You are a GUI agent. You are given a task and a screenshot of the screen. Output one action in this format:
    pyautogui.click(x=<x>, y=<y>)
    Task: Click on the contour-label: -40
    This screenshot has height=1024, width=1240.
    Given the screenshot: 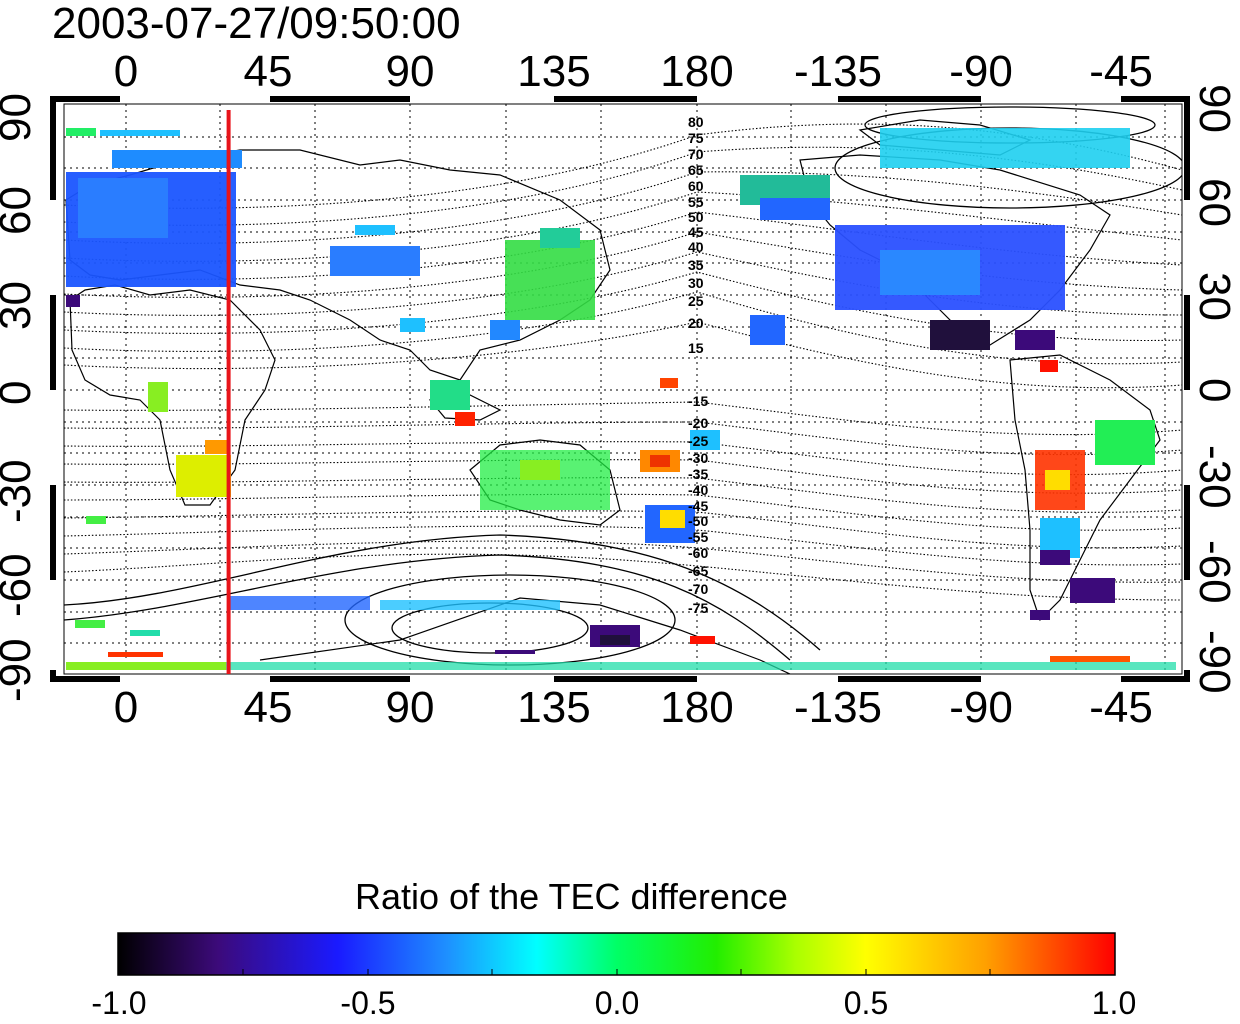 What is the action you would take?
    pyautogui.click(x=698, y=490)
    